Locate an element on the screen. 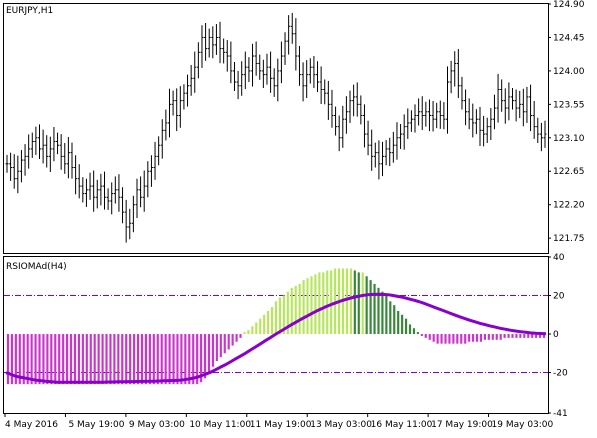 Image resolution: width=597 pixels, height=438 pixels. indicator-tick-label: -41 is located at coordinates (560, 414).